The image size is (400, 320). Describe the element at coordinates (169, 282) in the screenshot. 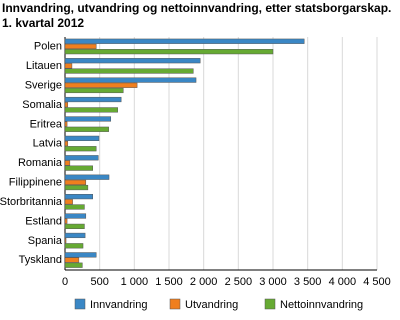

I see `x-tick-label: 1 500` at that location.